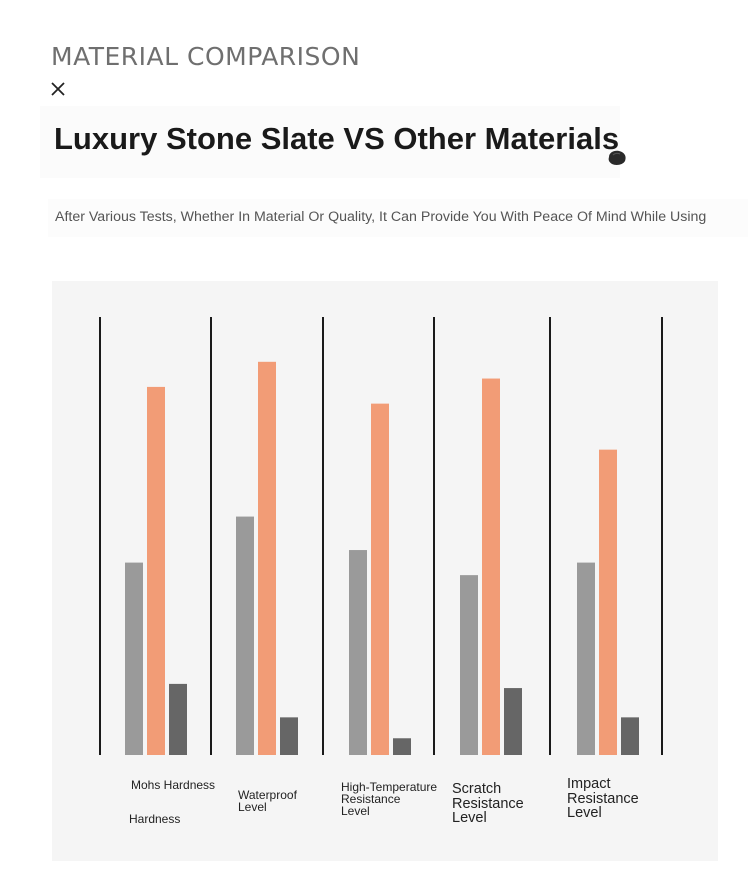 Image resolution: width=750 pixels, height=894 pixels. What do you see at coordinates (389, 799) in the screenshot?
I see `category-label-high-temperature: High-Temperature Resistance Level` at bounding box center [389, 799].